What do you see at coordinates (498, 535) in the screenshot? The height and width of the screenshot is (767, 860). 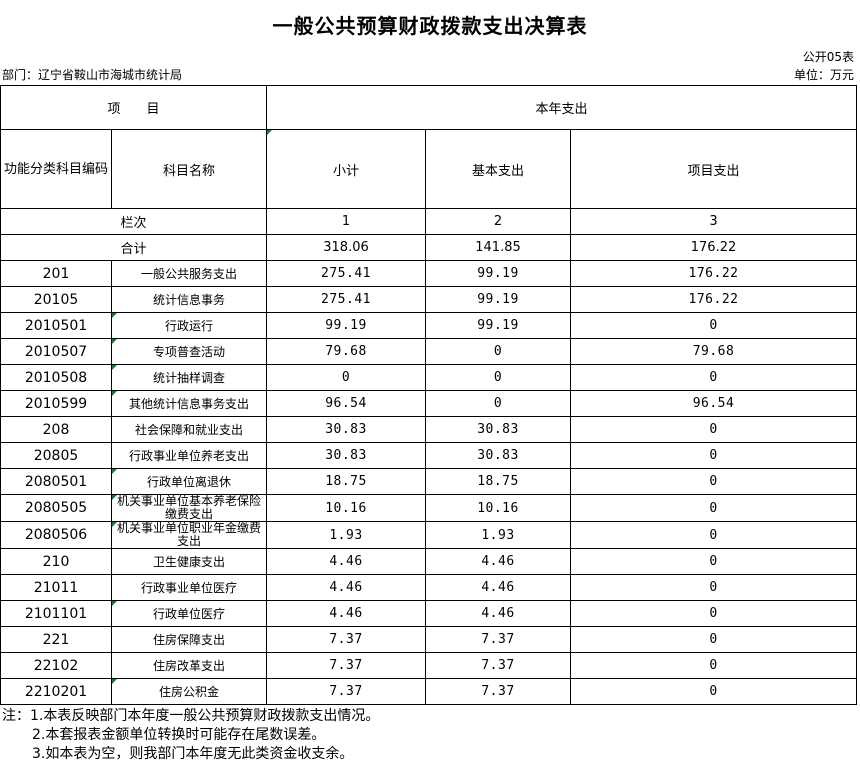 I see `row-basic: 1.93` at bounding box center [498, 535].